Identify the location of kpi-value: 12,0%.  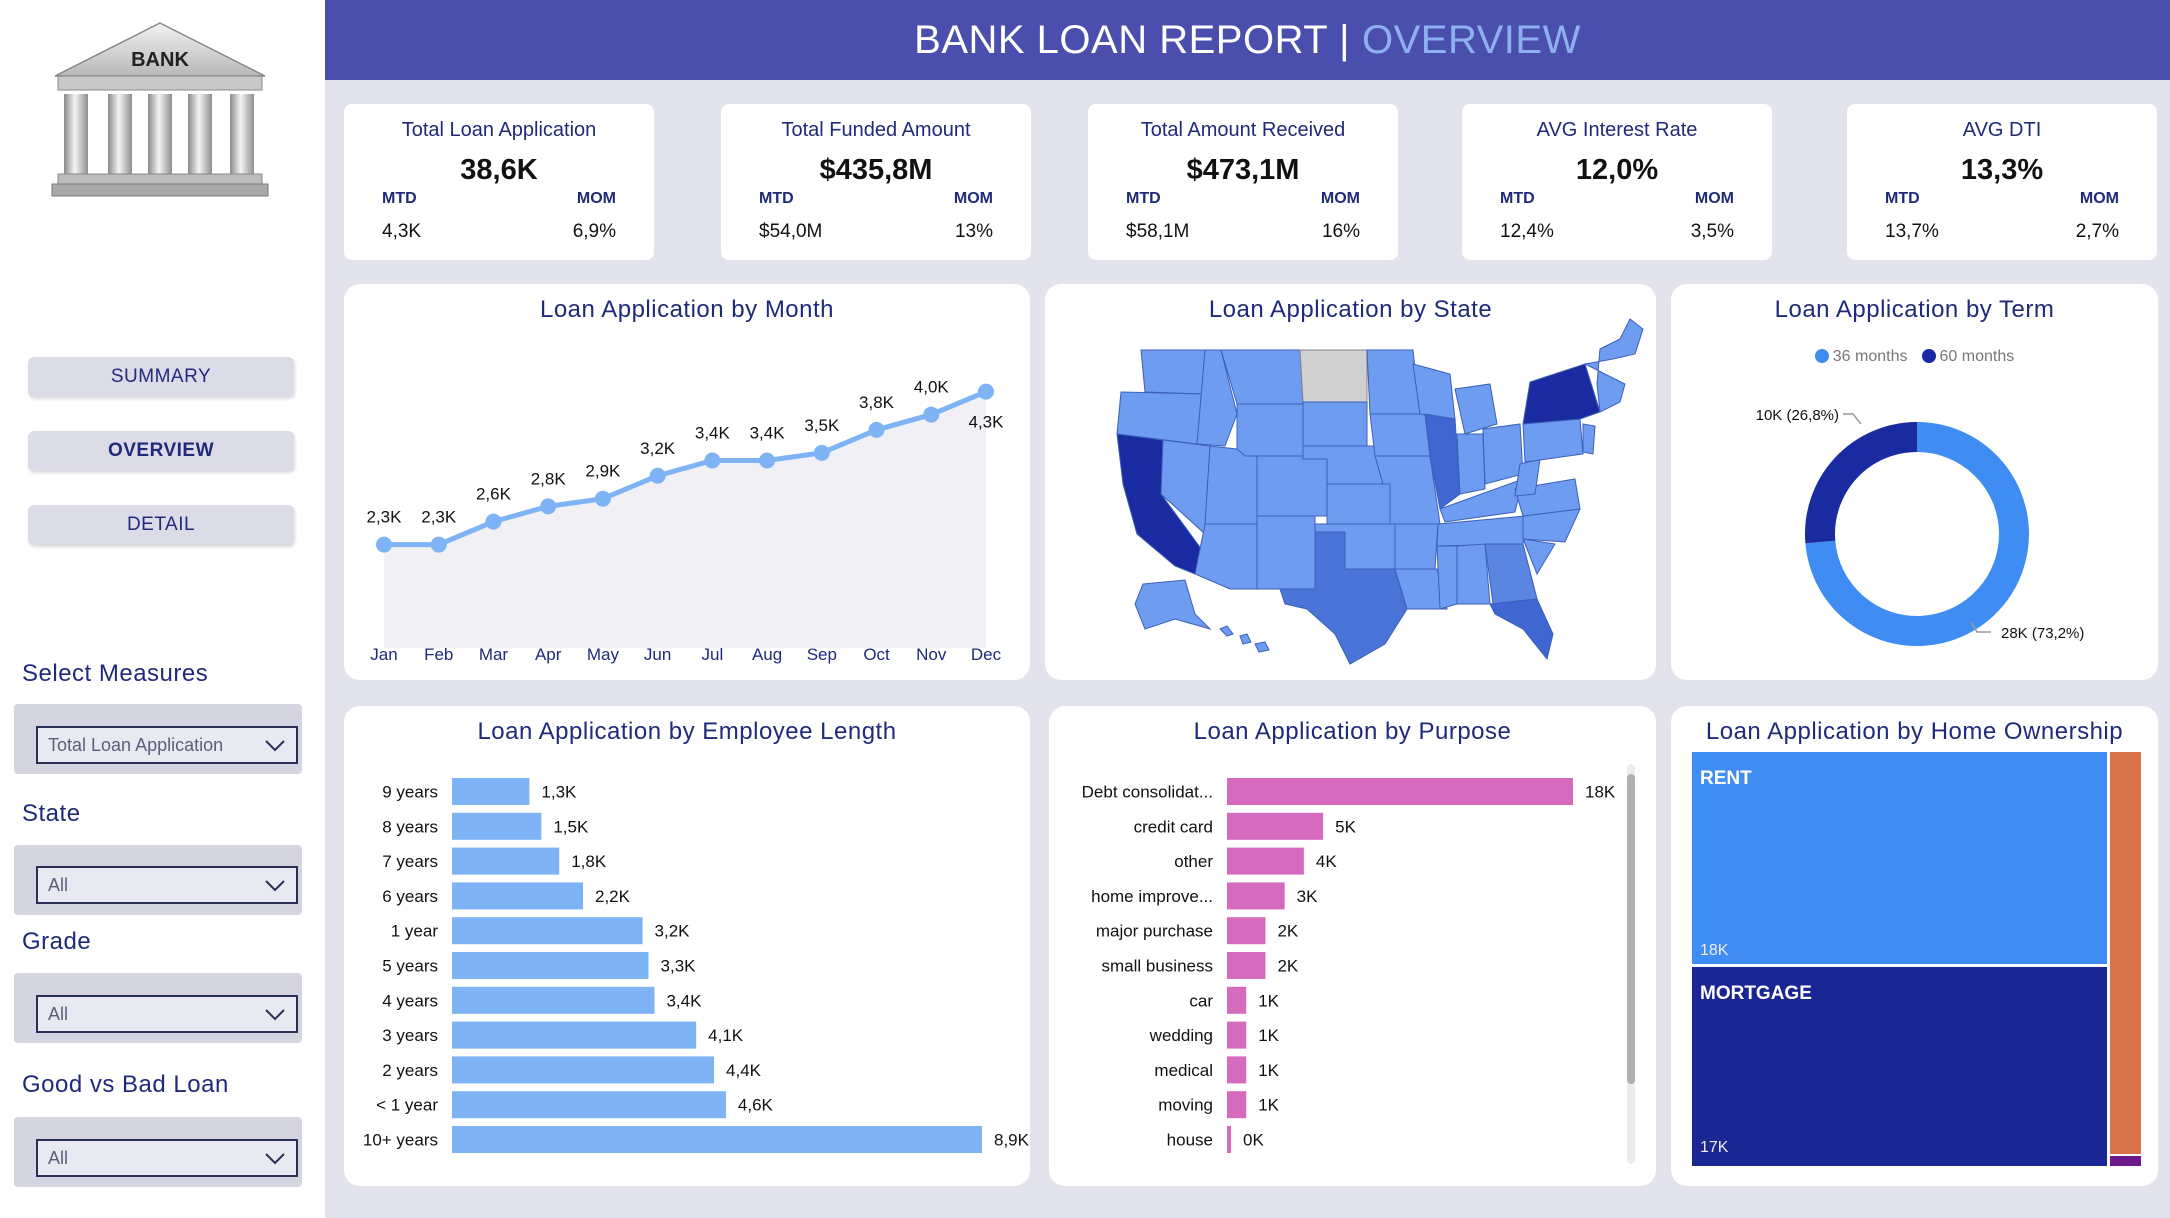
(1617, 170).